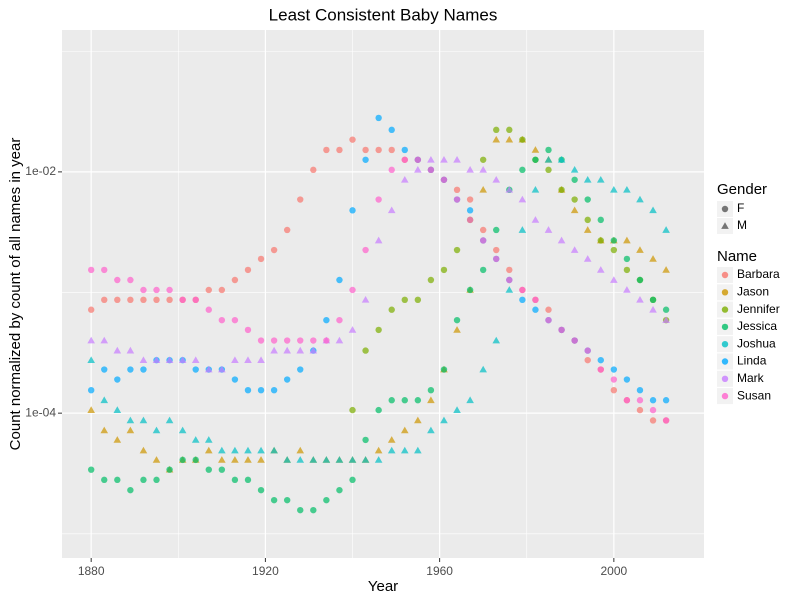 This screenshot has width=800, height=605. I want to click on legend-label: M, so click(742, 225).